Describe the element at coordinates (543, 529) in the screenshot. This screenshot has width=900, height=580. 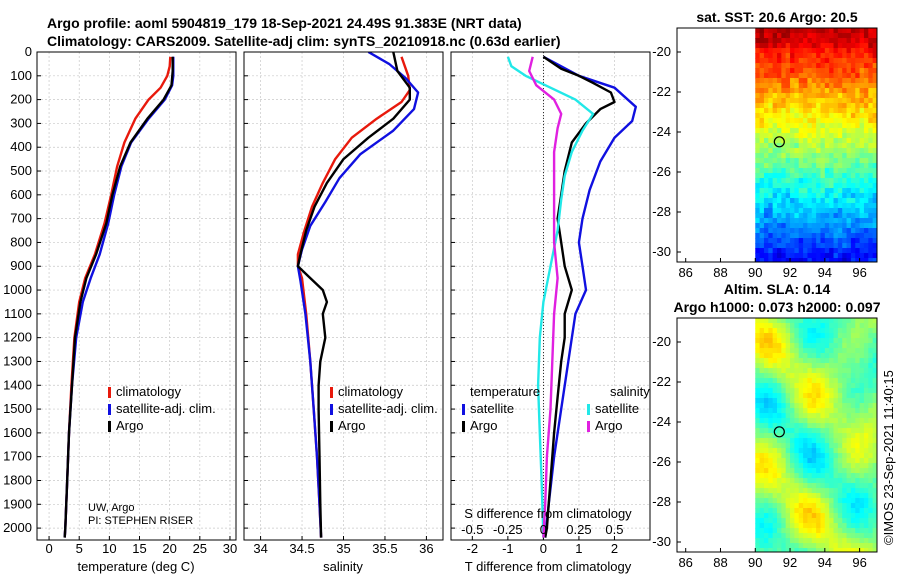
I see `s-tick-label: 0` at that location.